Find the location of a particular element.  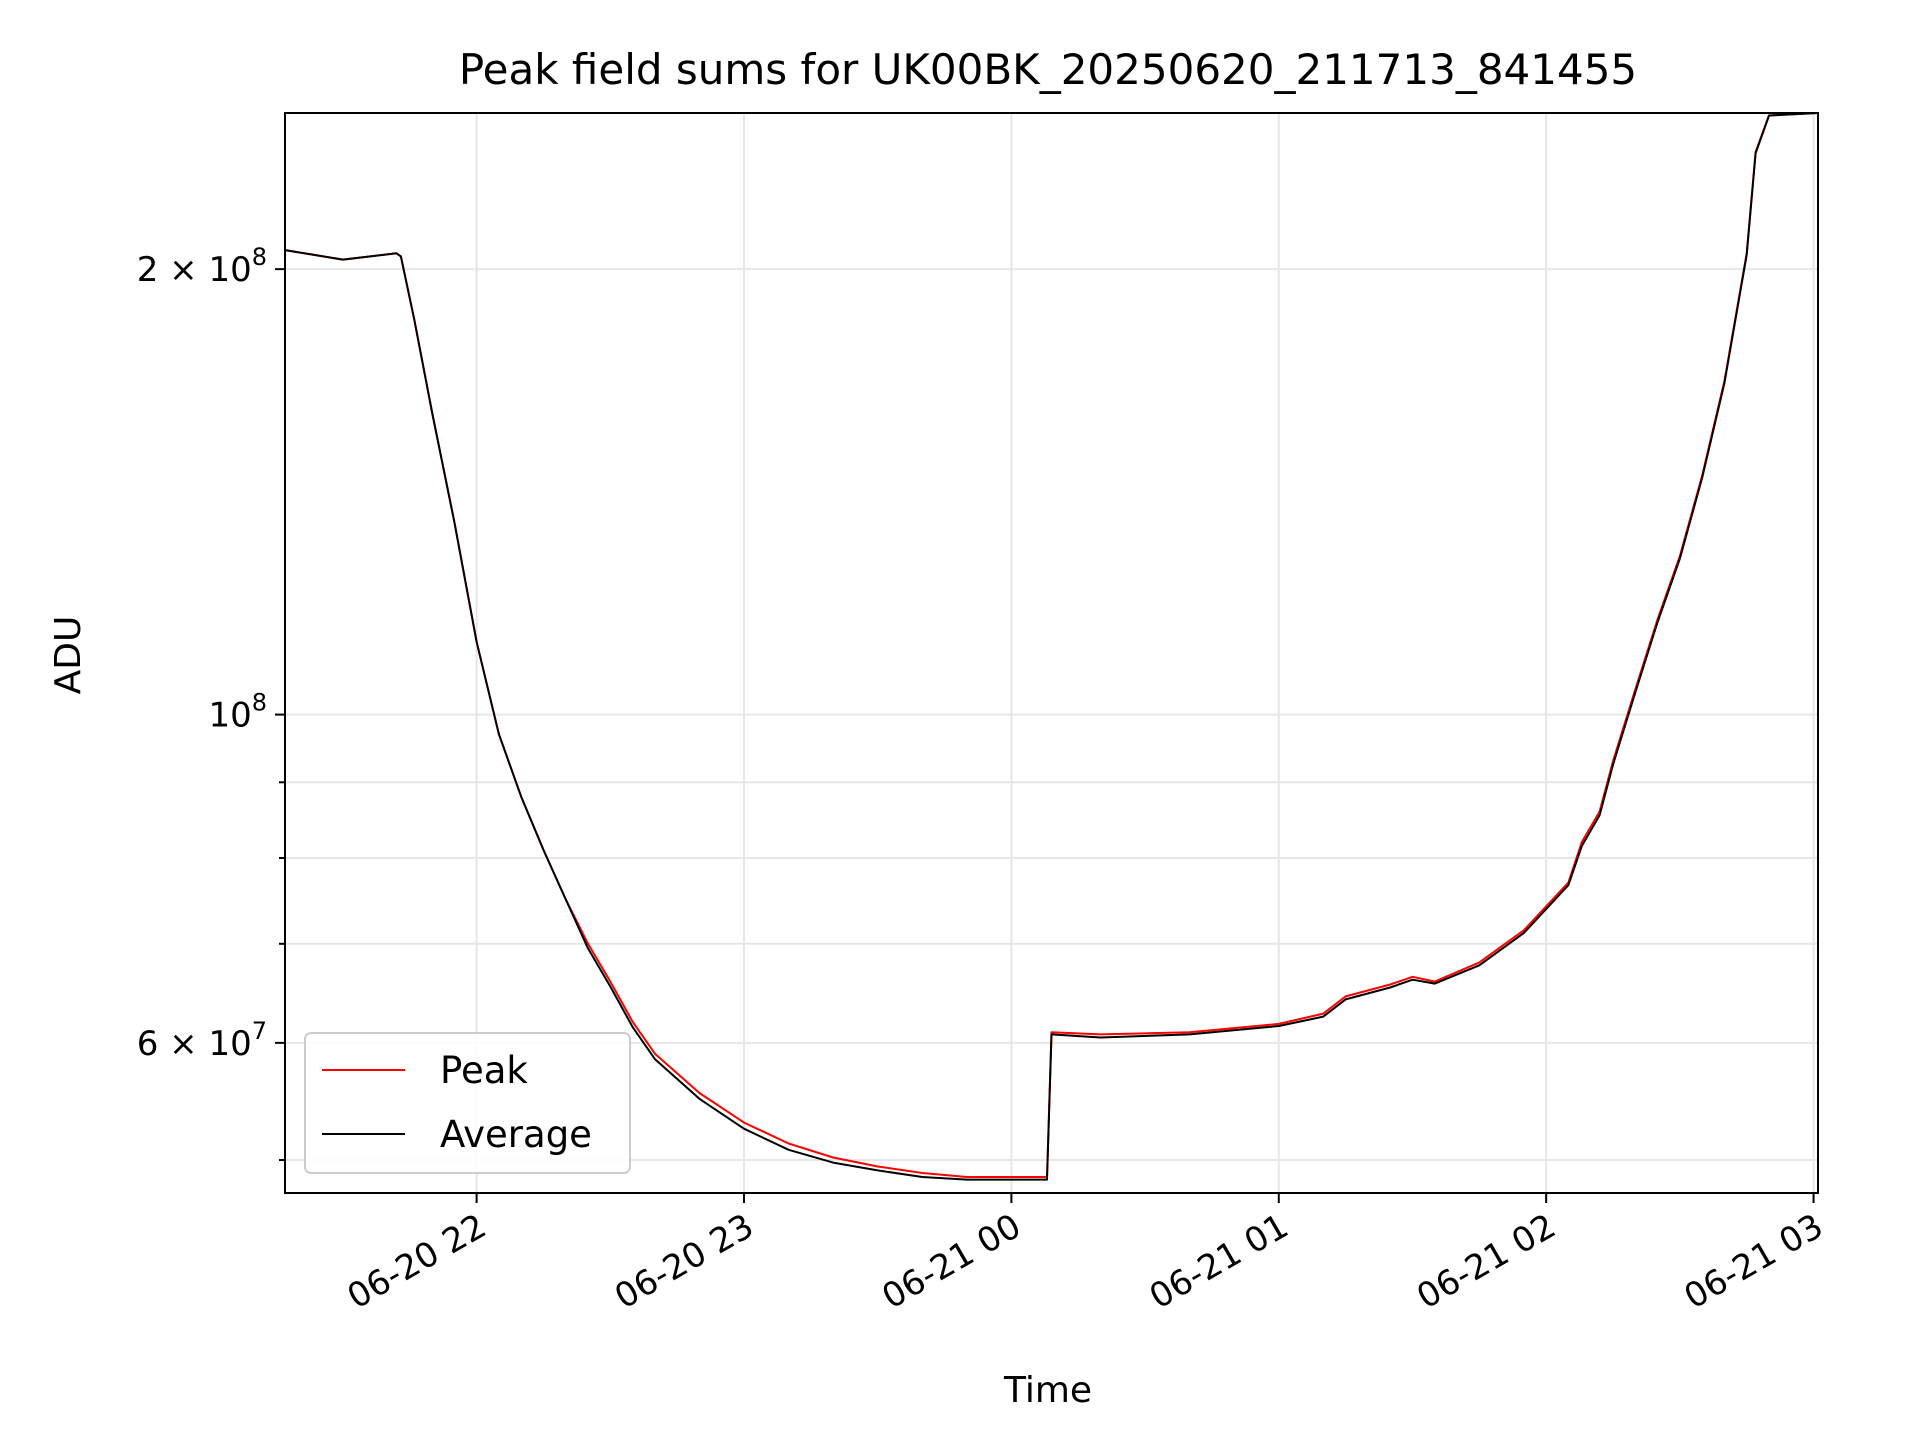

legend-label-peak: Peak is located at coordinates (484, 1070).